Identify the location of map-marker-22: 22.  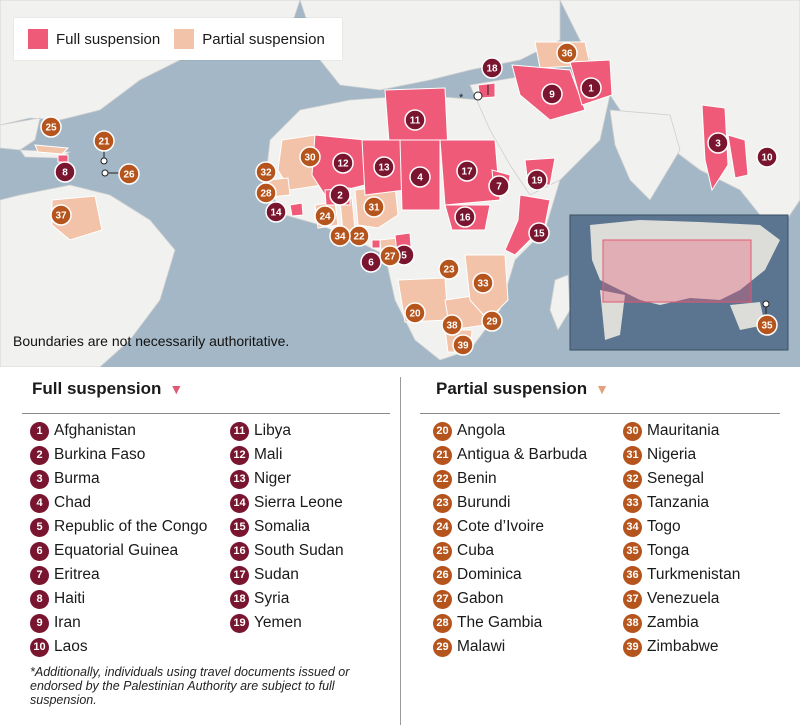
(359, 236).